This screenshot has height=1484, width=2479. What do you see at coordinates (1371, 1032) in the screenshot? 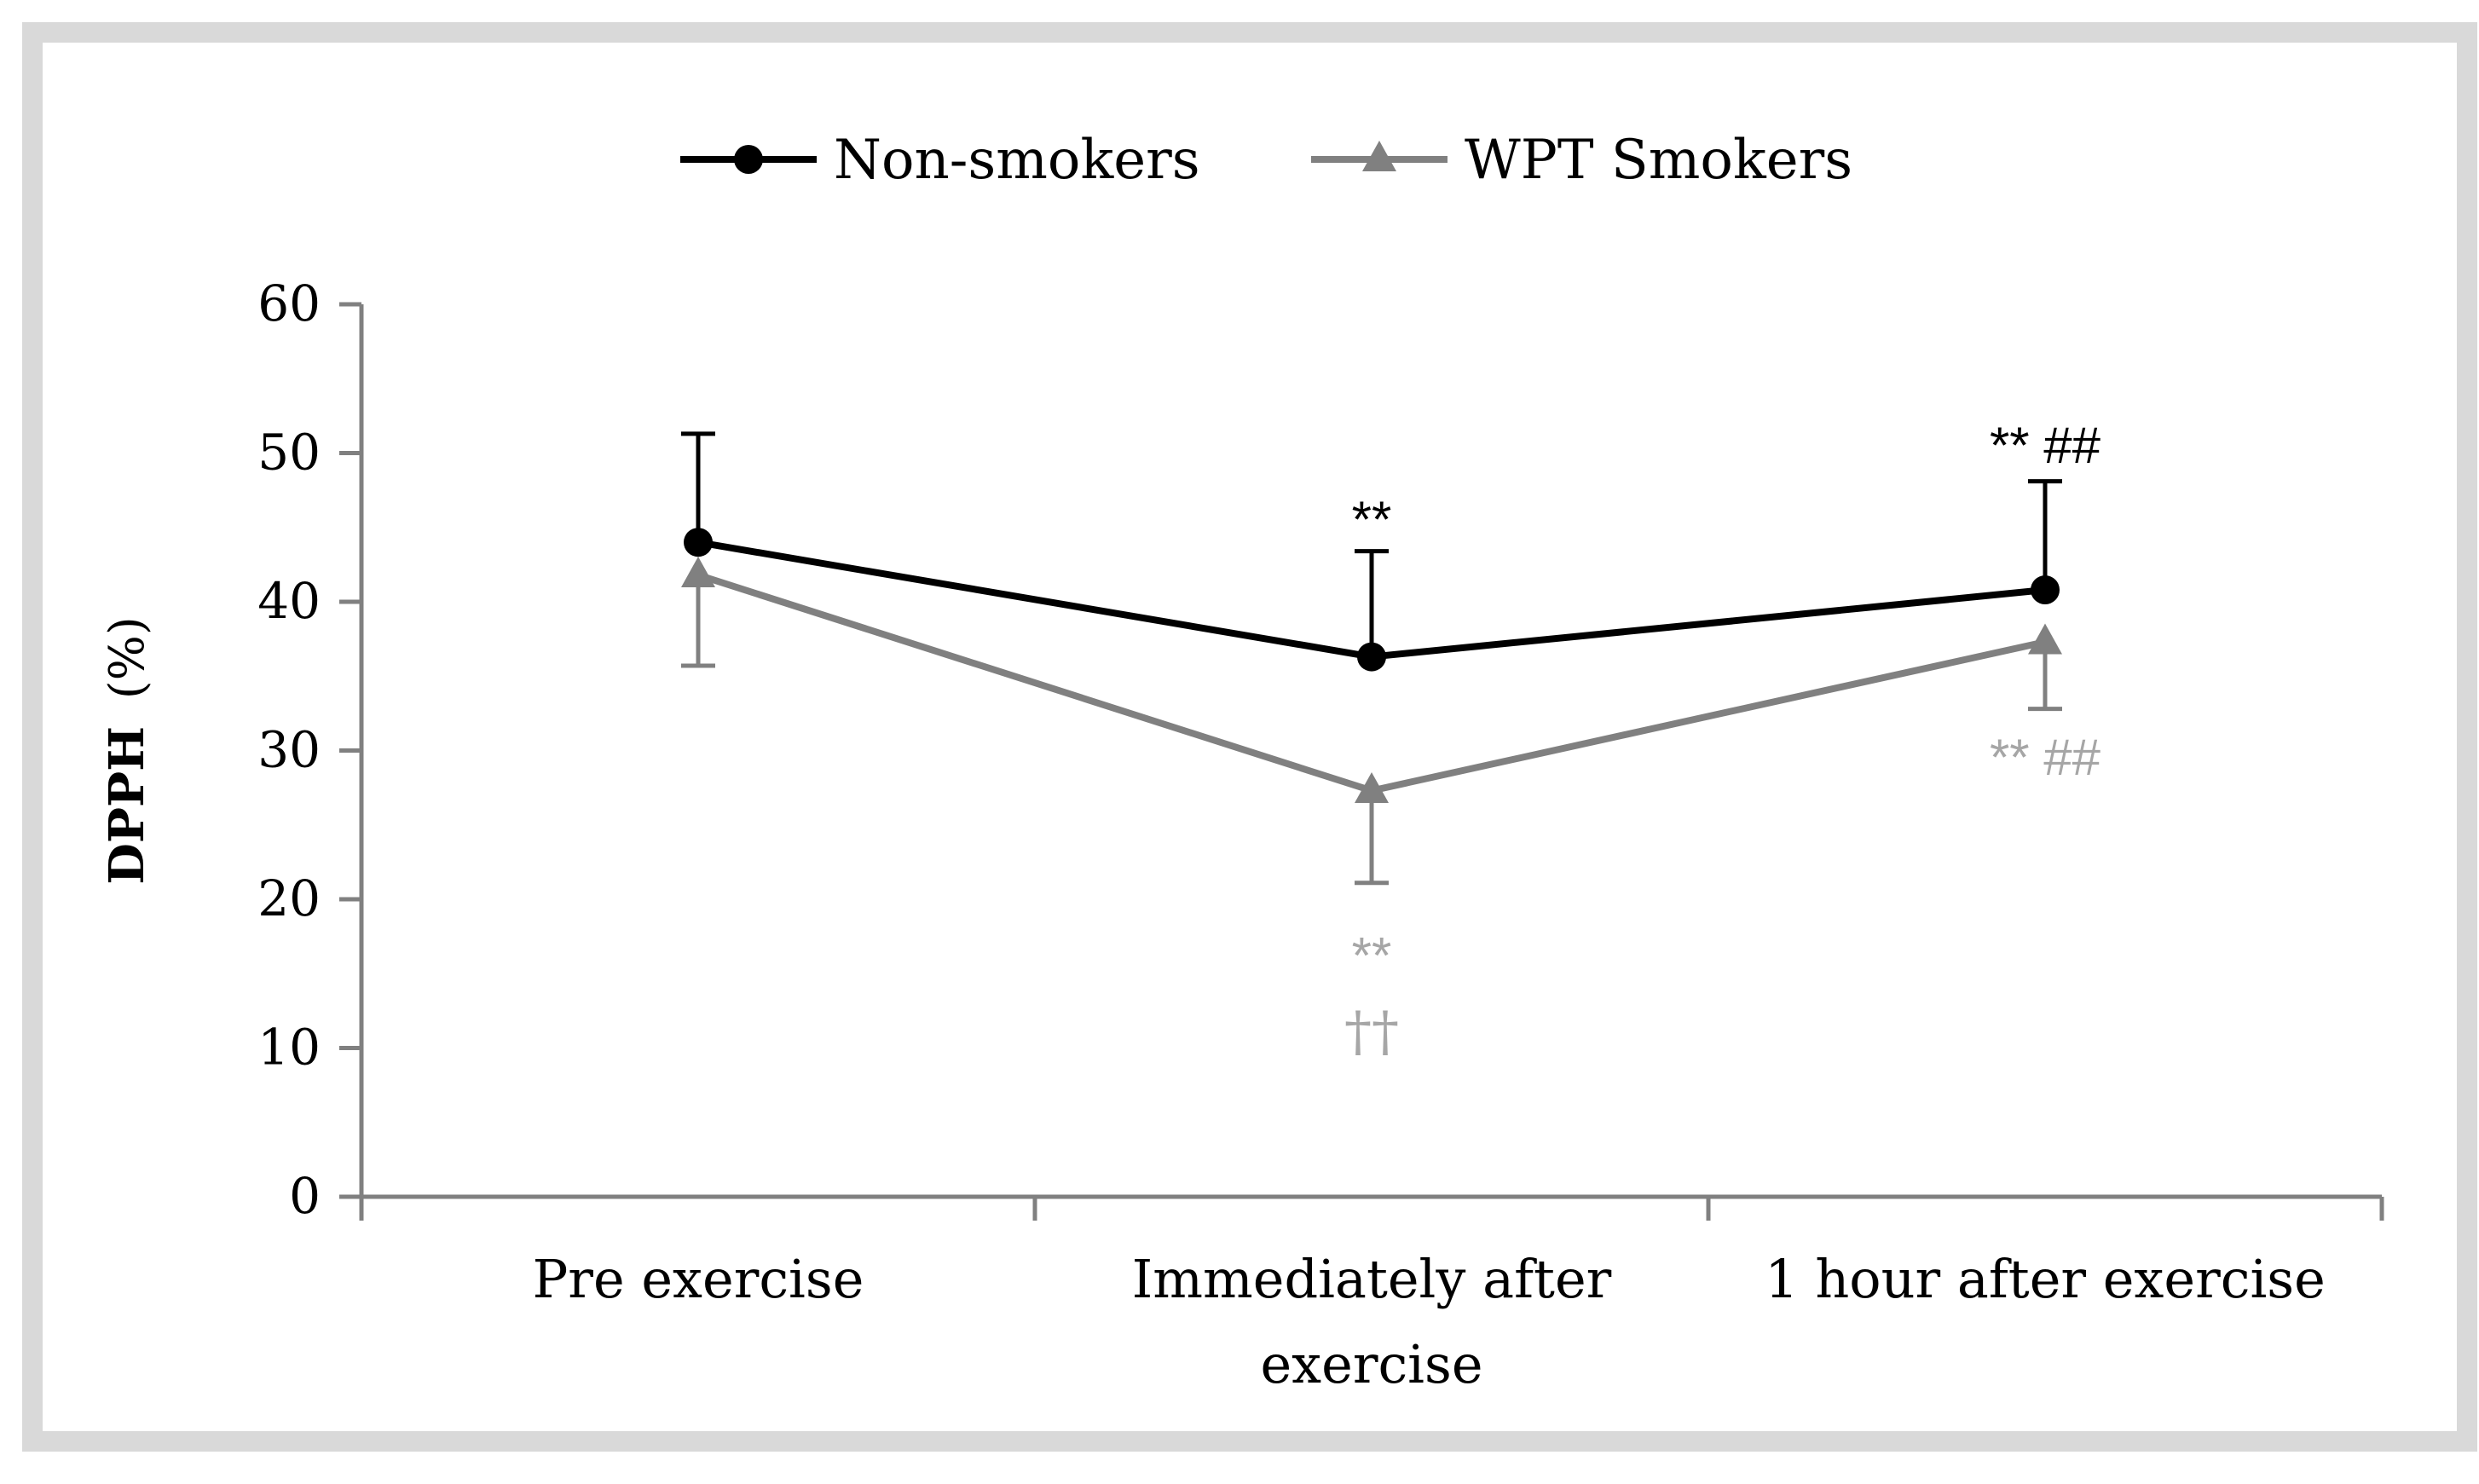
I see `significance-annotation: ††` at bounding box center [1371, 1032].